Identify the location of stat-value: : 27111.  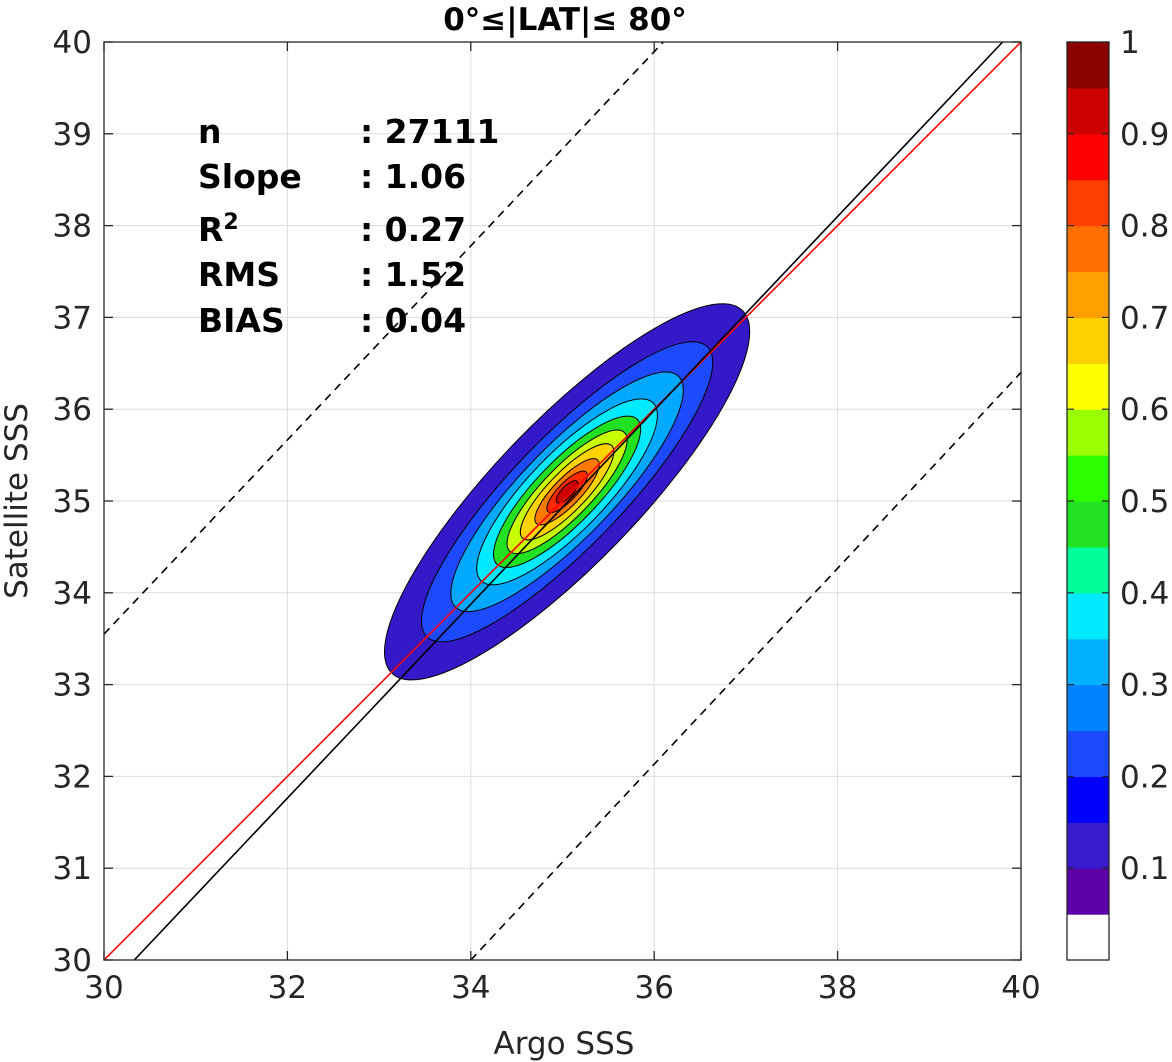
(430, 131).